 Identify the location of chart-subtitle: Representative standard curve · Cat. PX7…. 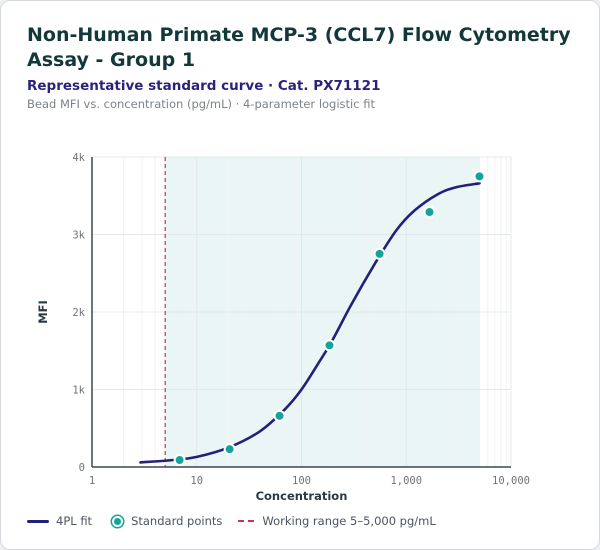
(204, 86).